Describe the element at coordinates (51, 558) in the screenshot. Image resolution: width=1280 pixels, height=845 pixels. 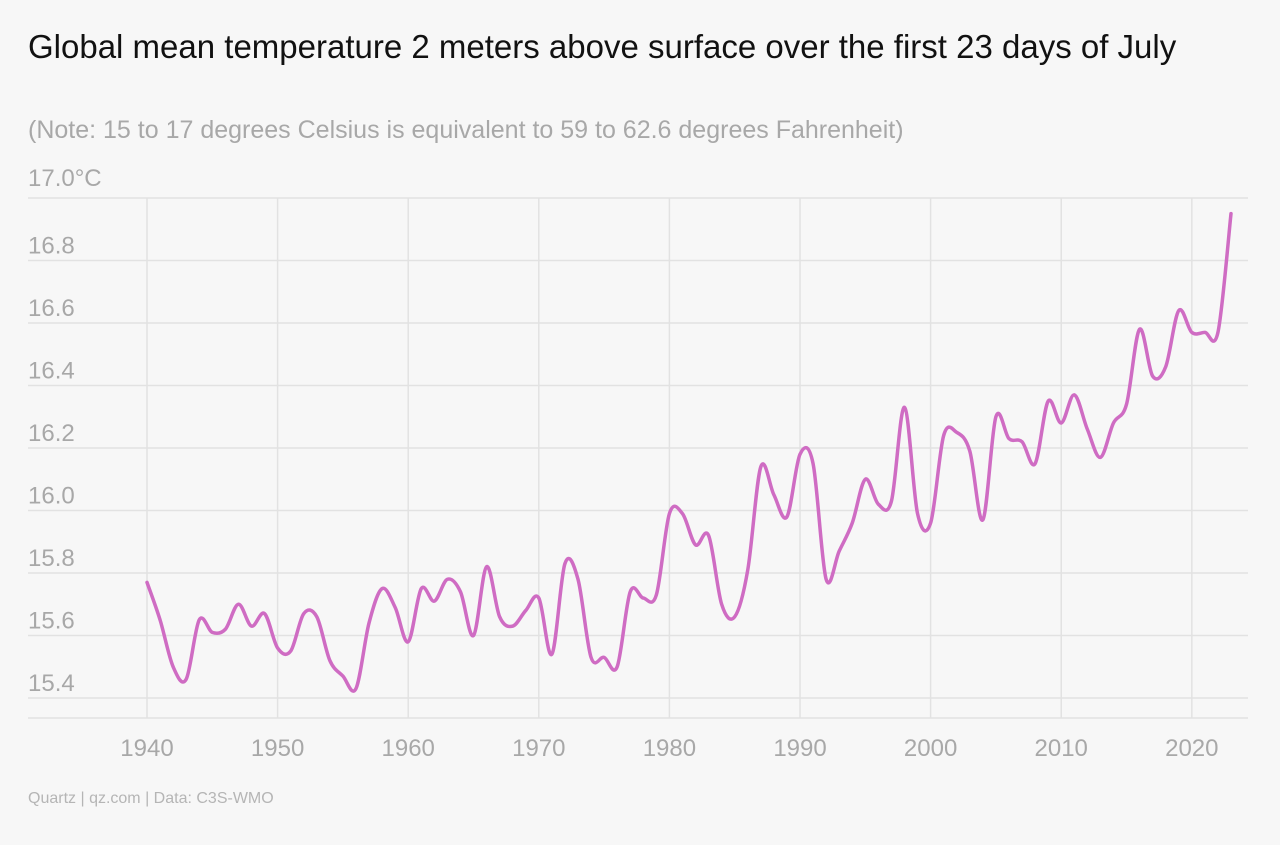
I see `y-tick-label: 15.8` at that location.